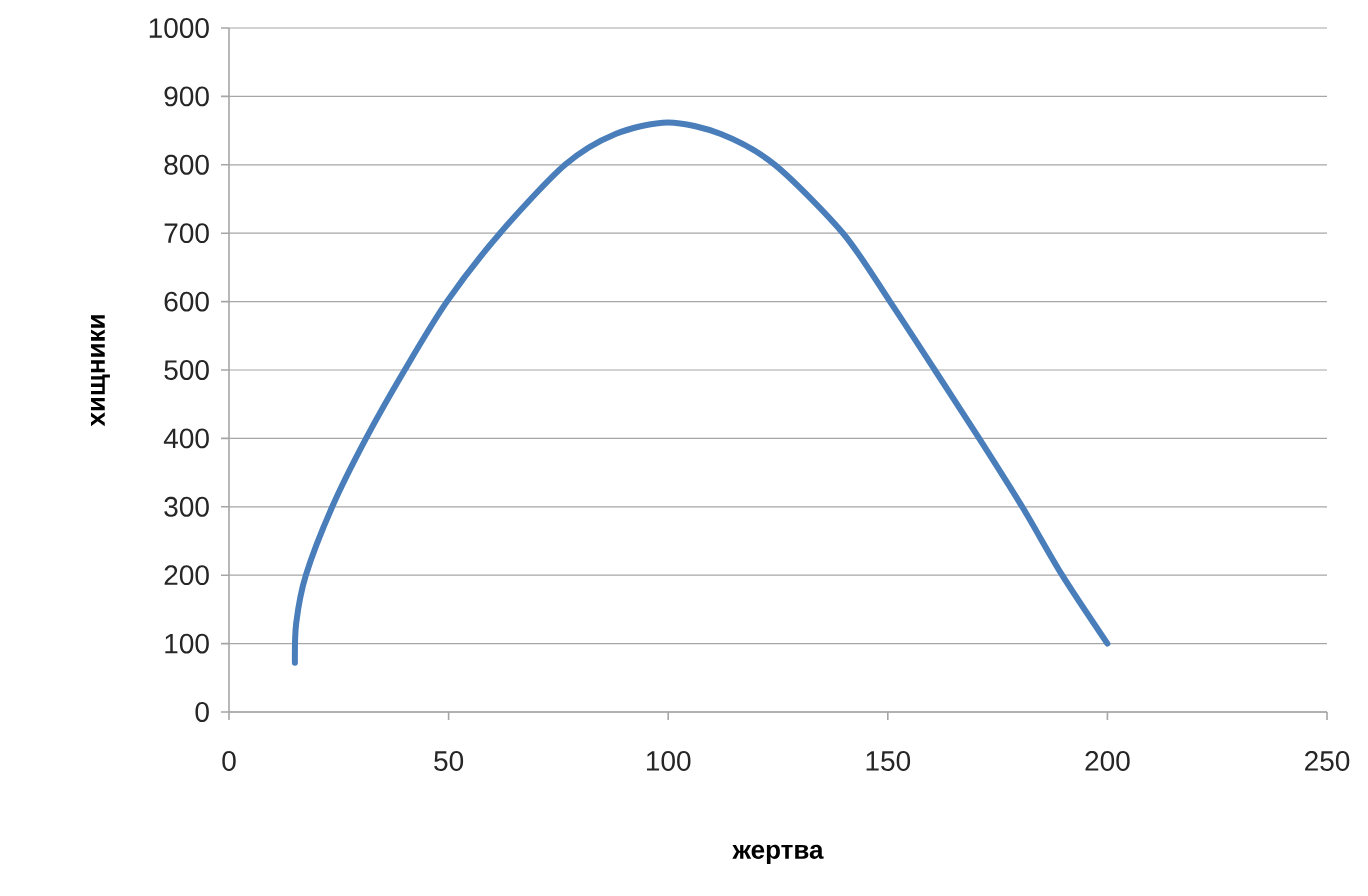 This screenshot has height=896, width=1368. I want to click on x-tick-label: 0, so click(229, 761).